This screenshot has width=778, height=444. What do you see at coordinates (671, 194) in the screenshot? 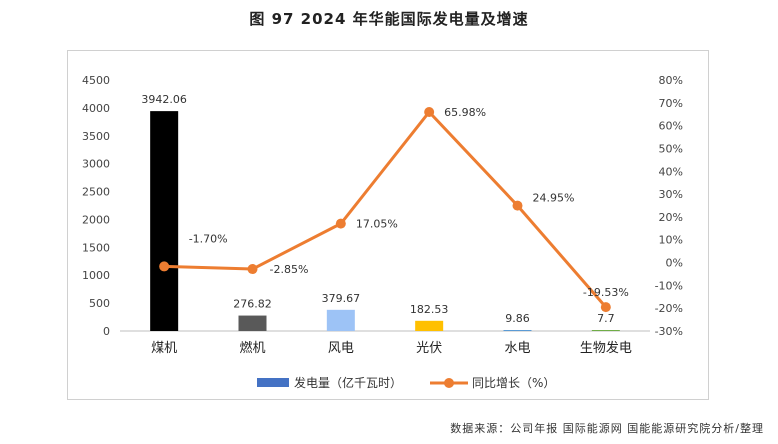
I see `y-right-tick-label: 30%` at bounding box center [671, 194].